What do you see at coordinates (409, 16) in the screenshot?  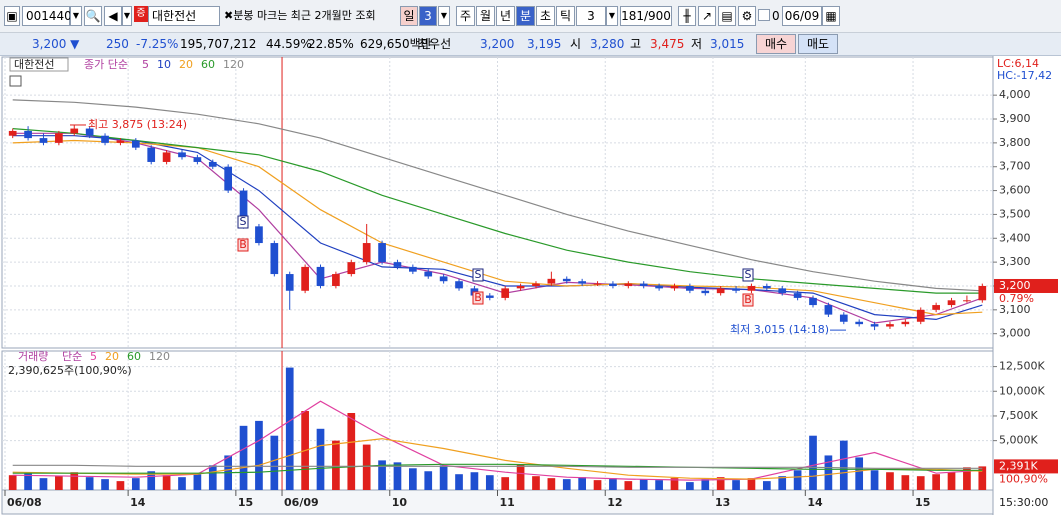 I see `period-button: 일` at bounding box center [409, 16].